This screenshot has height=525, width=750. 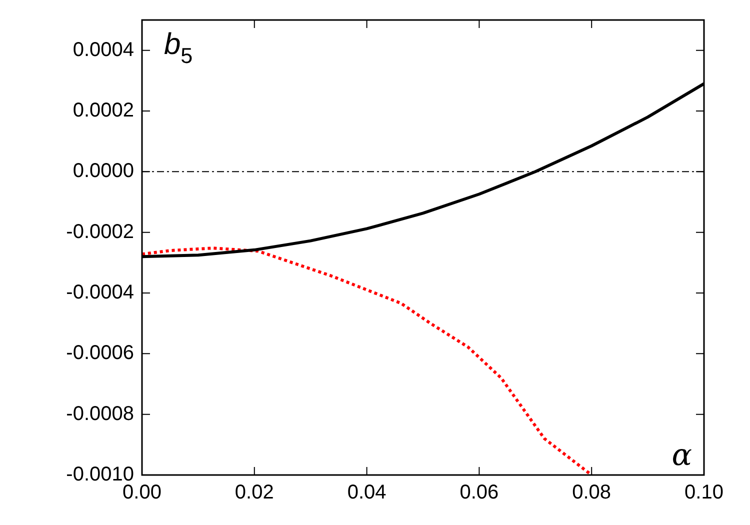 I want to click on y-tick-label: -0.0004, so click(x=100, y=293).